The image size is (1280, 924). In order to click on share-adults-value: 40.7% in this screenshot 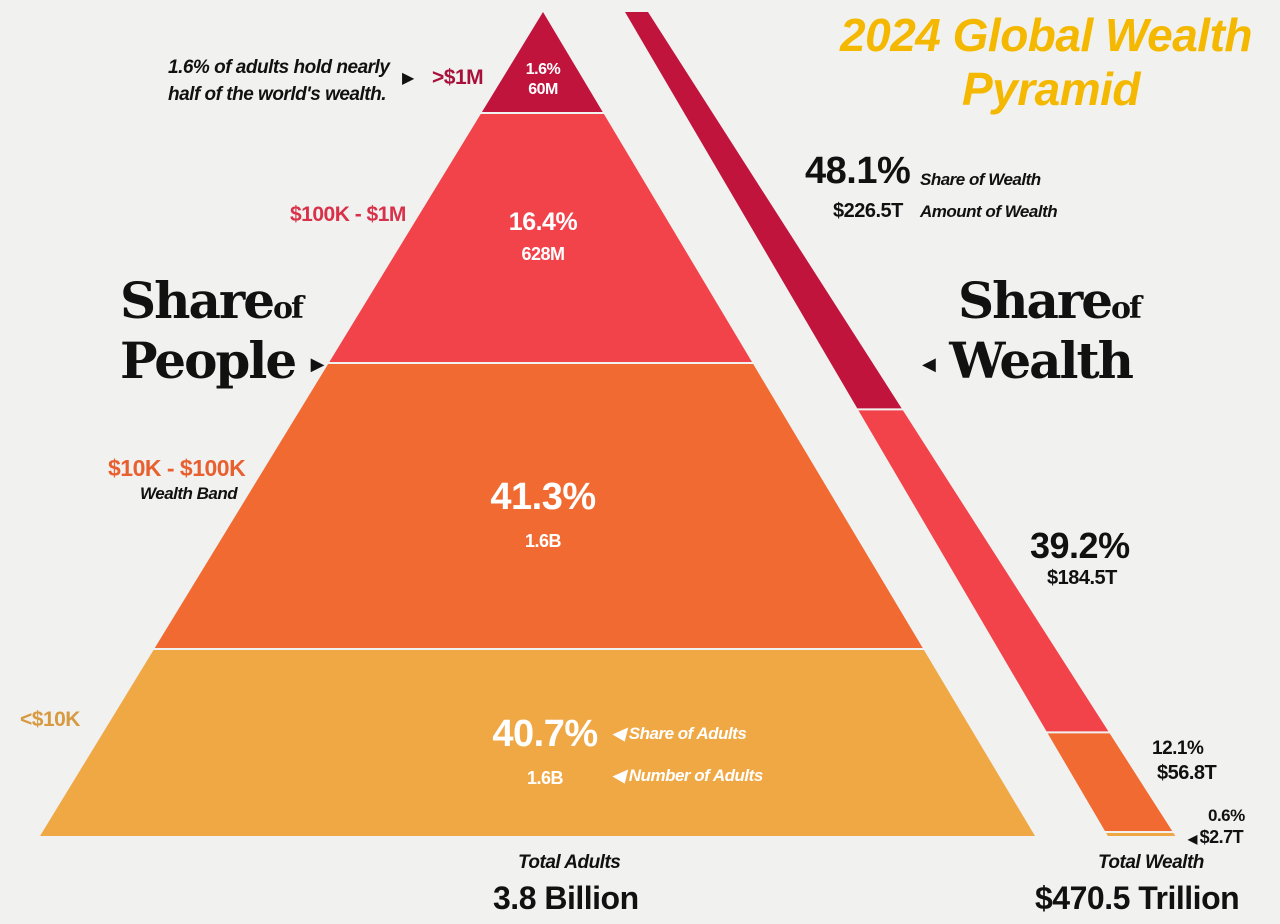, I will do `click(545, 734)`.